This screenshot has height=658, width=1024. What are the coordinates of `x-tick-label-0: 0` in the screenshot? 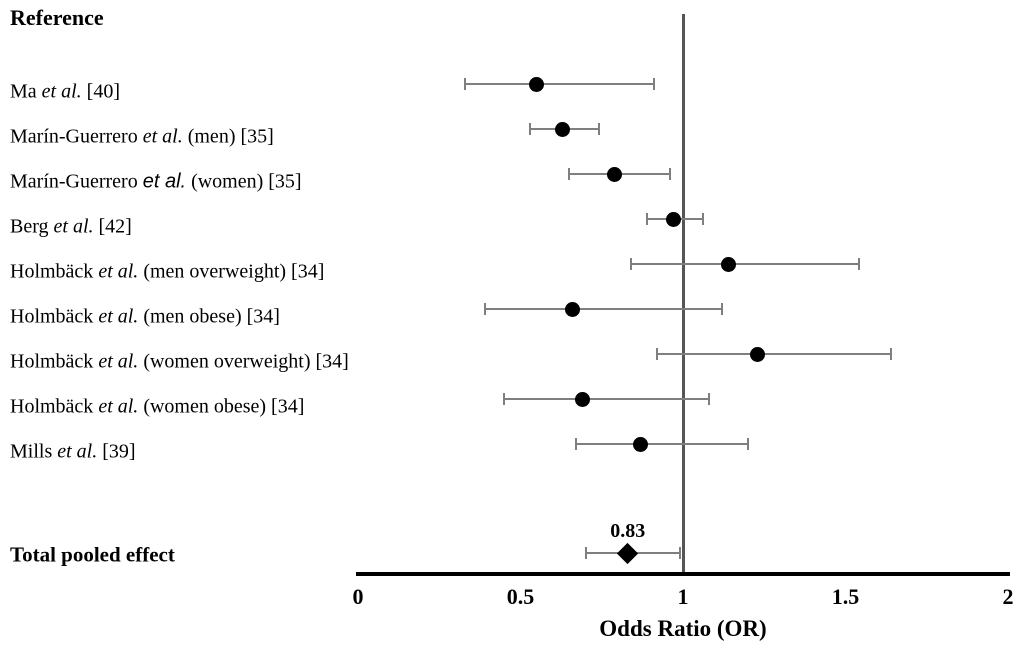 It's located at (358, 596).